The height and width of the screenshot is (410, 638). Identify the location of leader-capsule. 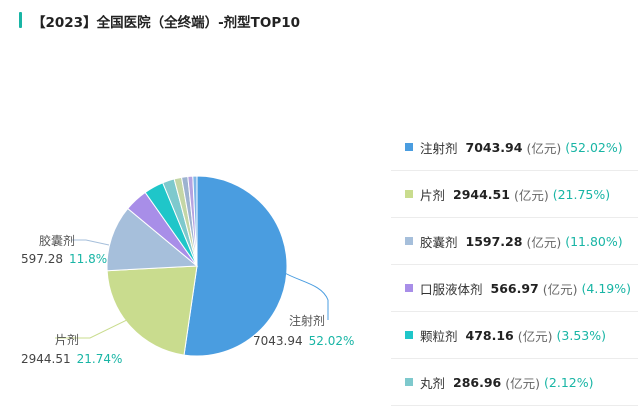
(91, 242).